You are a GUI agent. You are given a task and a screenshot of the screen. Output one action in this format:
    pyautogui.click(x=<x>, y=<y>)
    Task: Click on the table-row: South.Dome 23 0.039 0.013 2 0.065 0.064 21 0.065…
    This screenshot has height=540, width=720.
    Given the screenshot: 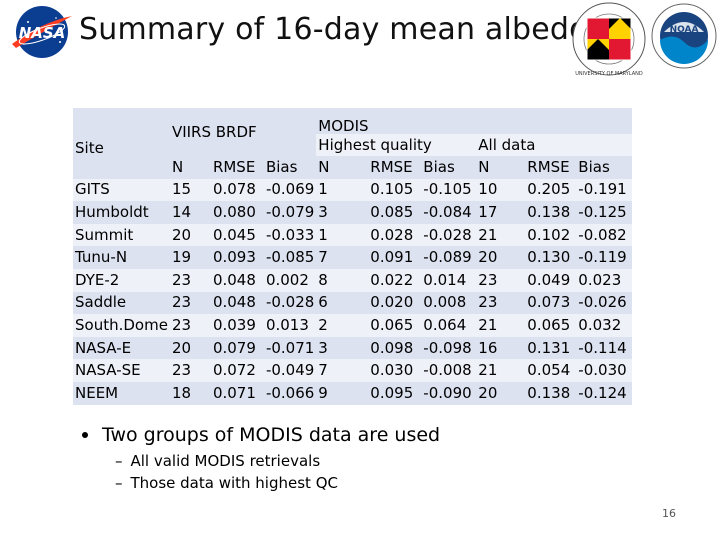 What is the action you would take?
    pyautogui.click(x=353, y=325)
    